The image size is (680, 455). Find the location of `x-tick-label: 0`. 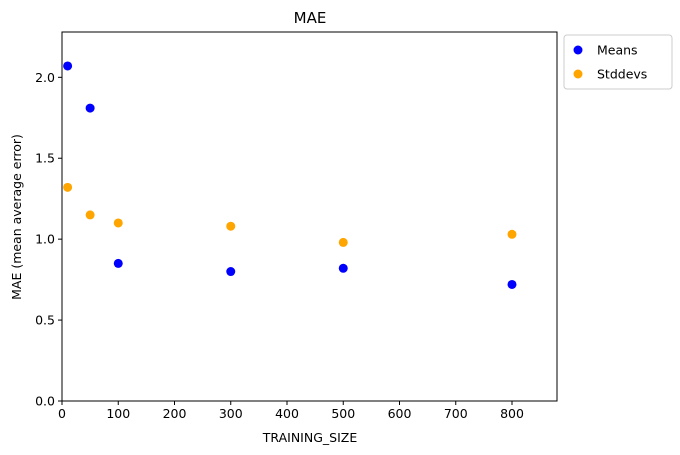

x-tick-label: 0 is located at coordinates (62, 413).